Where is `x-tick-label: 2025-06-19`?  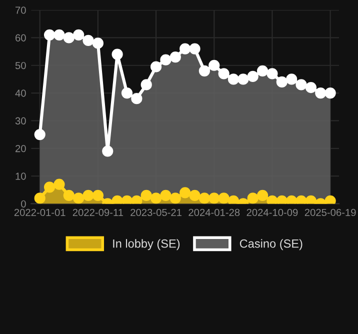
x-tick-label: 2025-06-19 is located at coordinates (330, 212).